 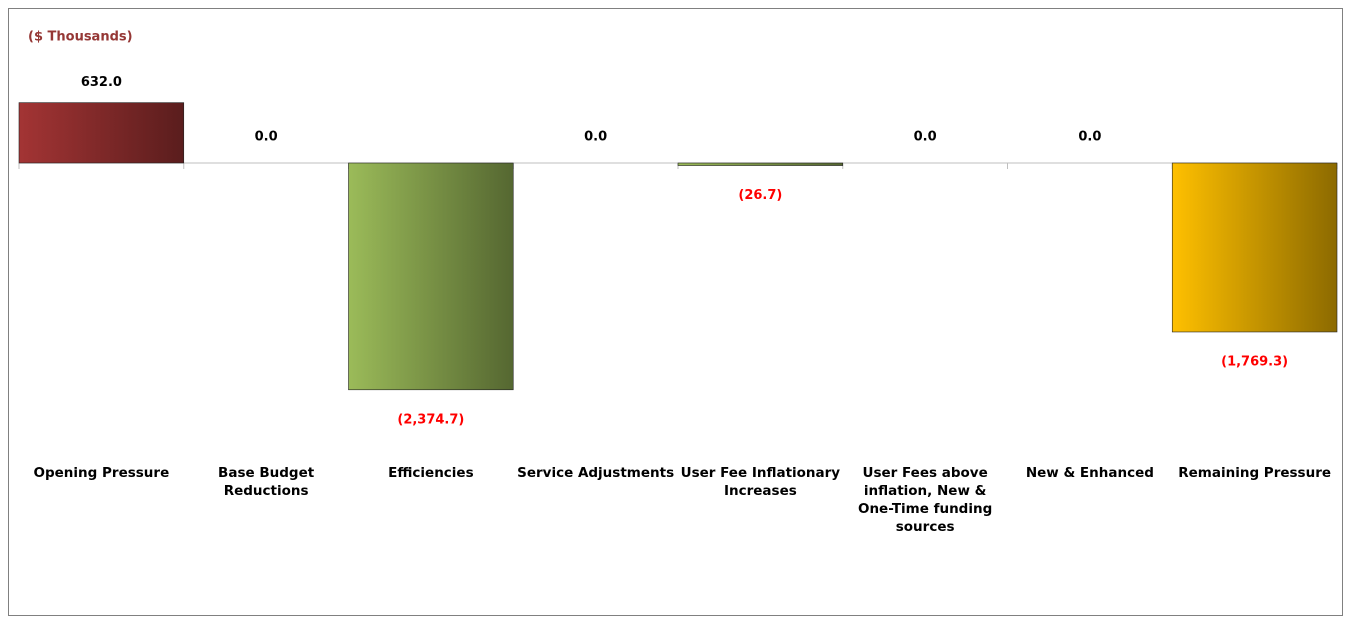 What do you see at coordinates (431, 473) in the screenshot?
I see `x-tick-label: Efficiencies` at bounding box center [431, 473].